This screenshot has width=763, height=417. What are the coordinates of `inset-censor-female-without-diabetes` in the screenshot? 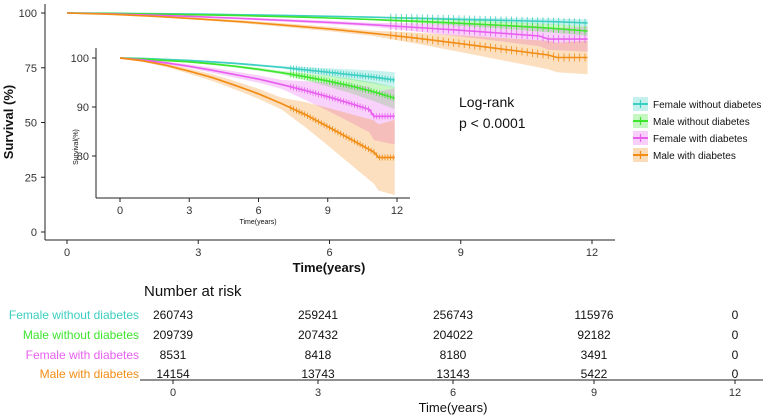 It's located at (342, 74).